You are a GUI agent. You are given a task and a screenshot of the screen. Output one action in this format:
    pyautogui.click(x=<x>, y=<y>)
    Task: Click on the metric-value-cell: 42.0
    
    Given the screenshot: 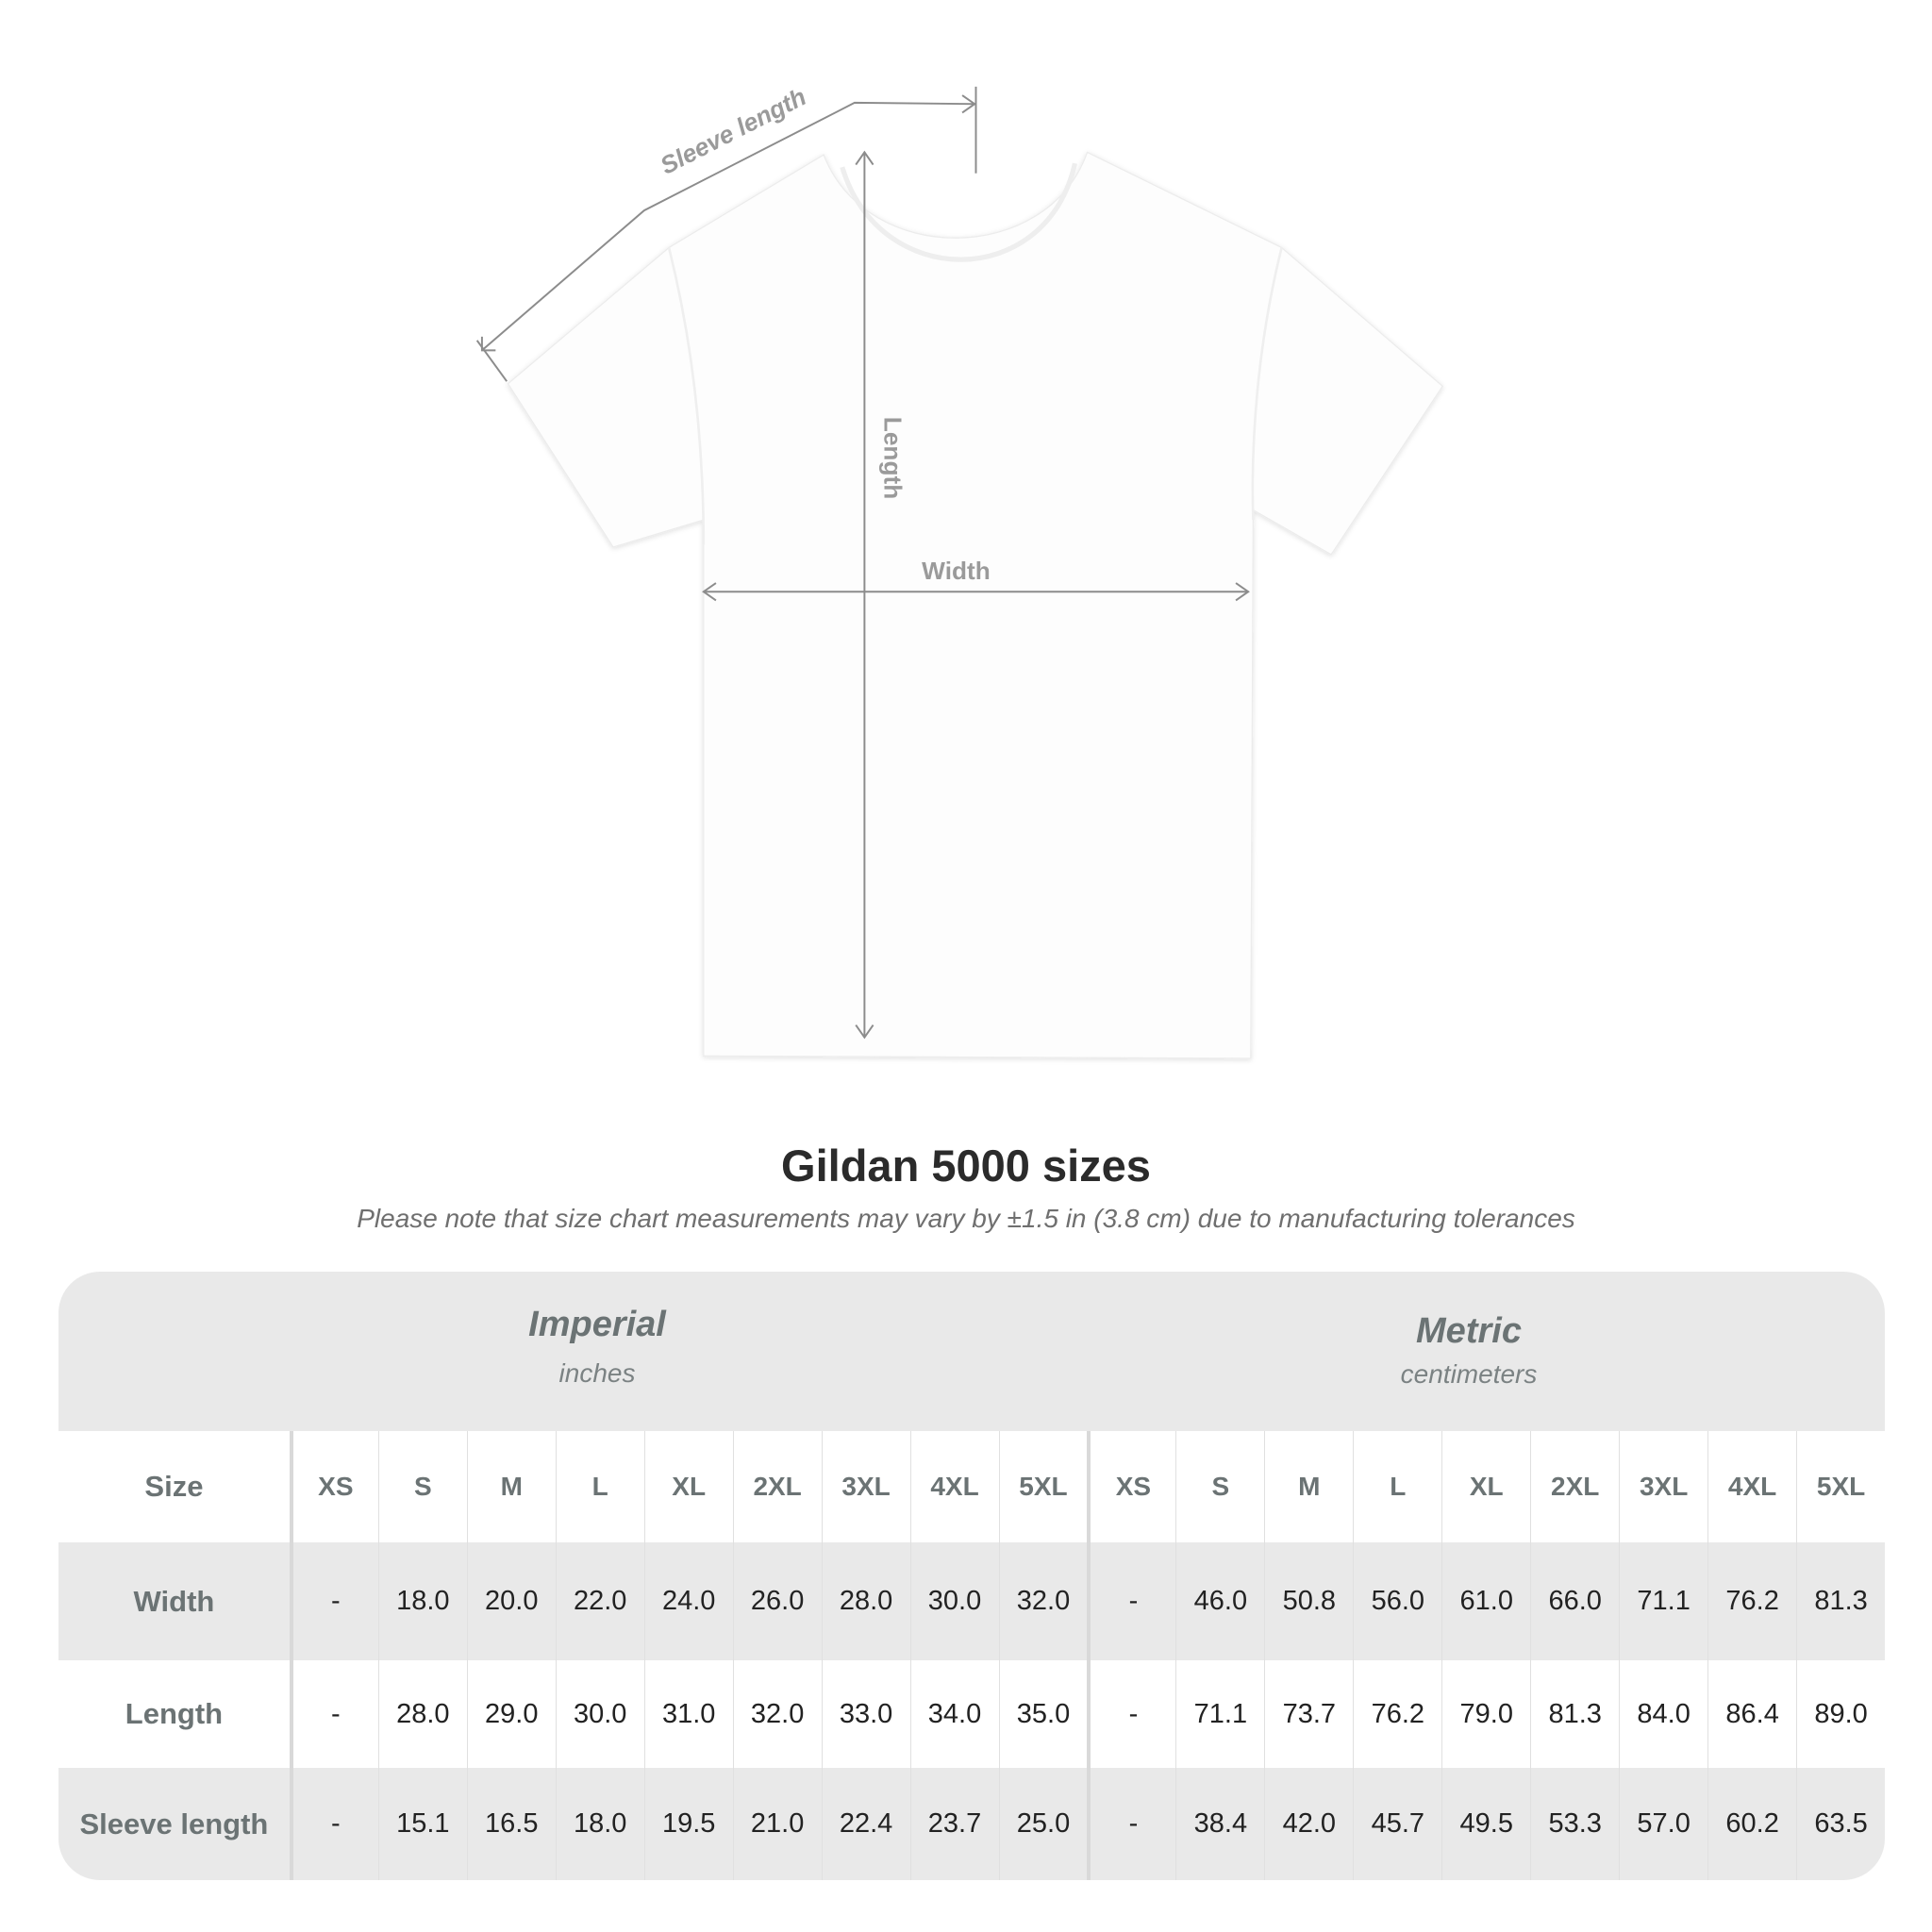 What is the action you would take?
    pyautogui.click(x=1309, y=1824)
    